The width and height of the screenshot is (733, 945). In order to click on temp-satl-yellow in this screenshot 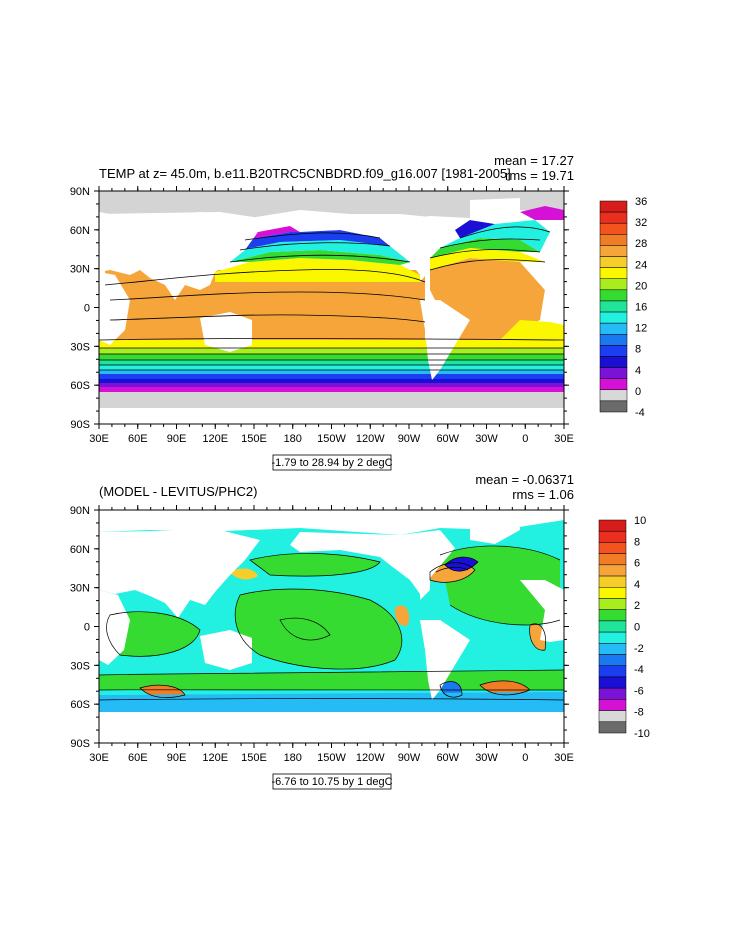, I will do `click(532, 330)`.